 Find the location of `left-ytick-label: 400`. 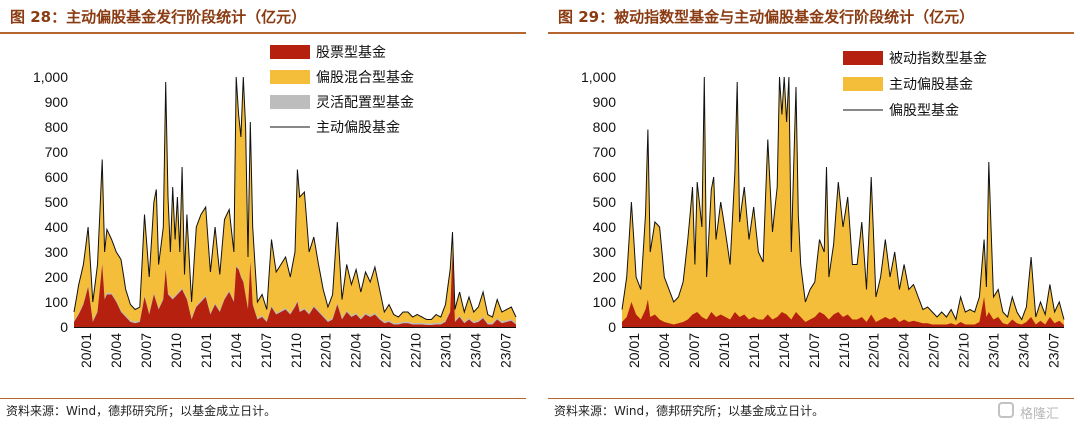

left-ytick-label: 400 is located at coordinates (57, 227).